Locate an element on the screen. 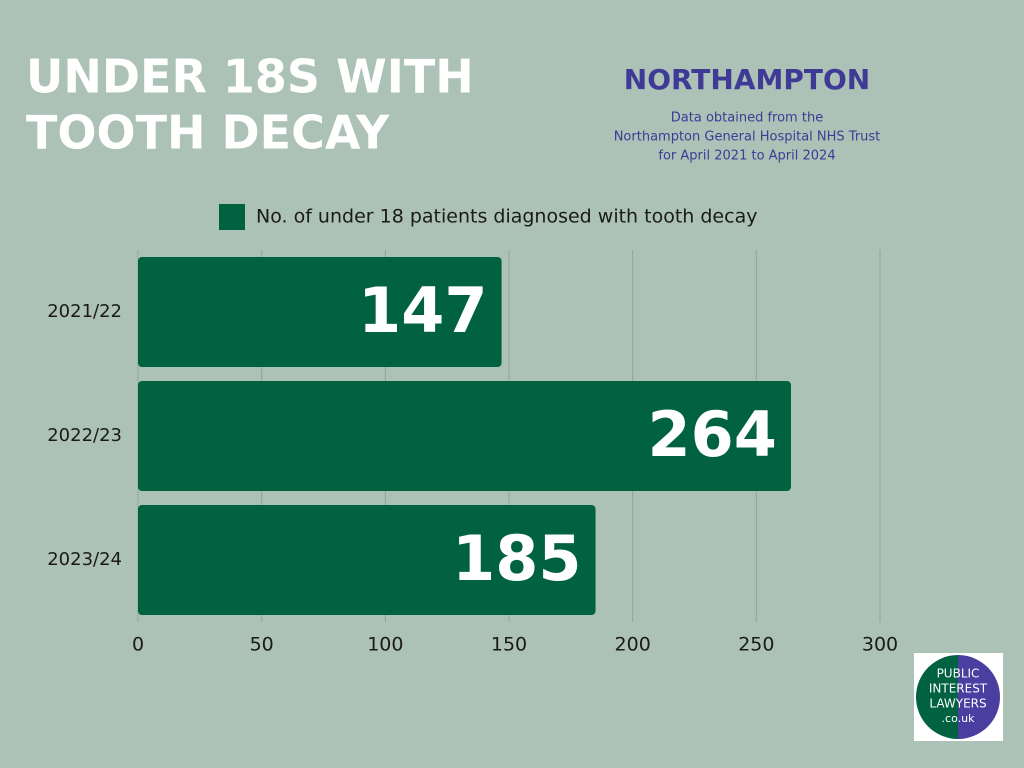 This screenshot has height=768, width=1024. x-tick-label: 150 is located at coordinates (509, 645).